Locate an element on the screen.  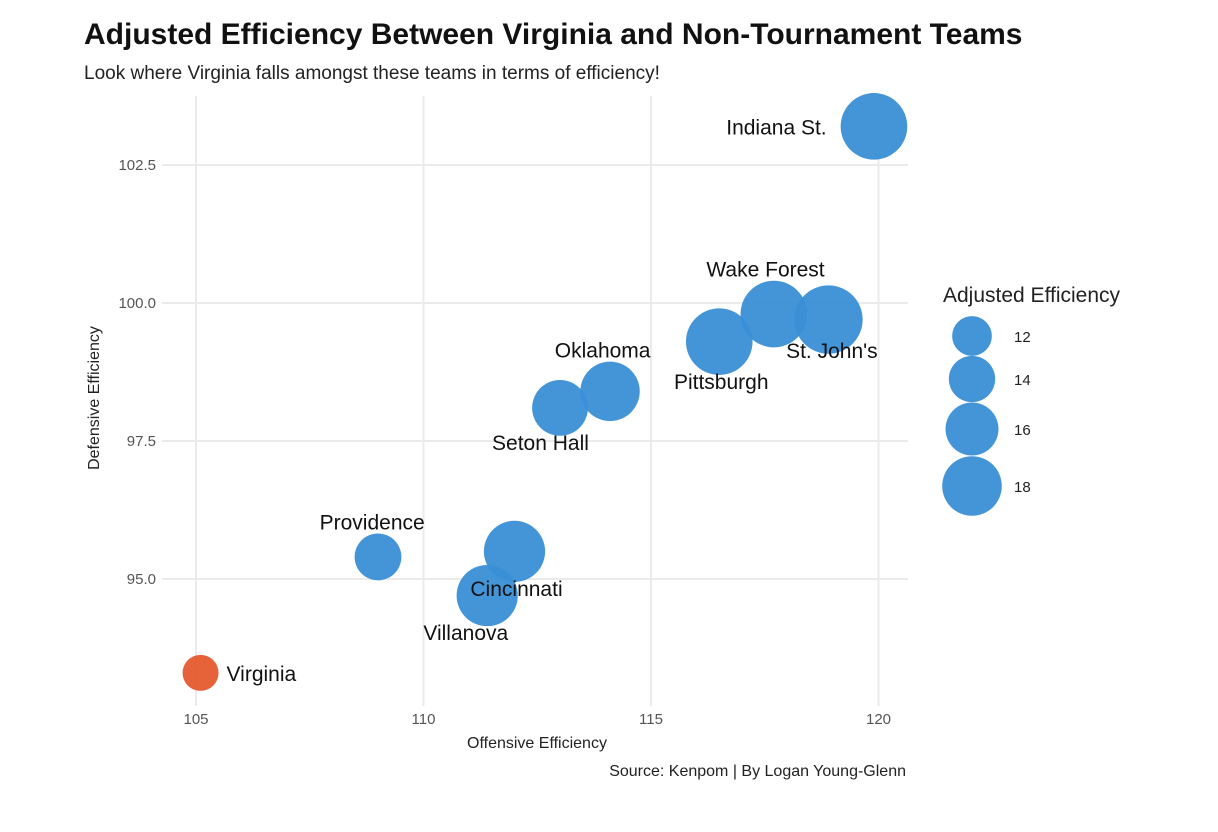
point-label: Oklahoma is located at coordinates (603, 351).